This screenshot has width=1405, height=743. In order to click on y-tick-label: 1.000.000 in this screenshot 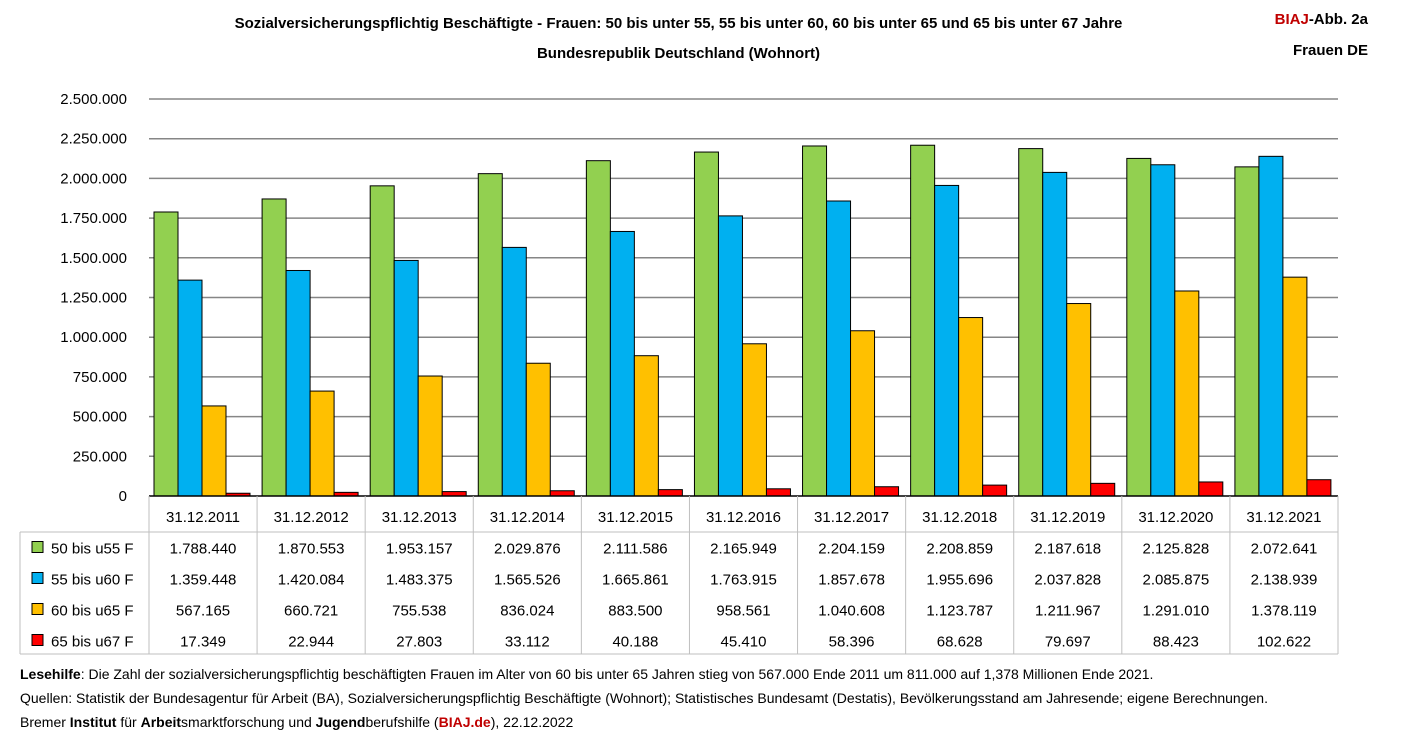, I will do `click(93, 337)`.